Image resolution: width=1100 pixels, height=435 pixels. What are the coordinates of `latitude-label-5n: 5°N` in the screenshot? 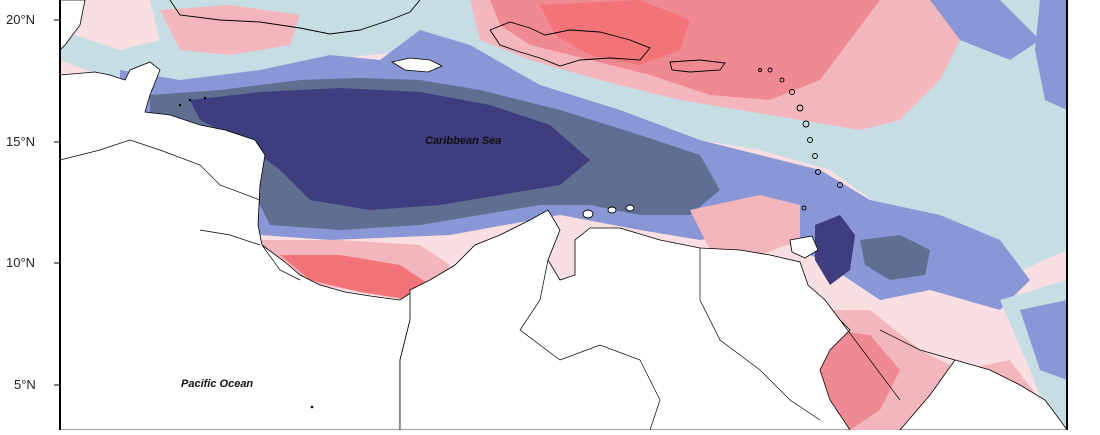 It's located at (25, 384).